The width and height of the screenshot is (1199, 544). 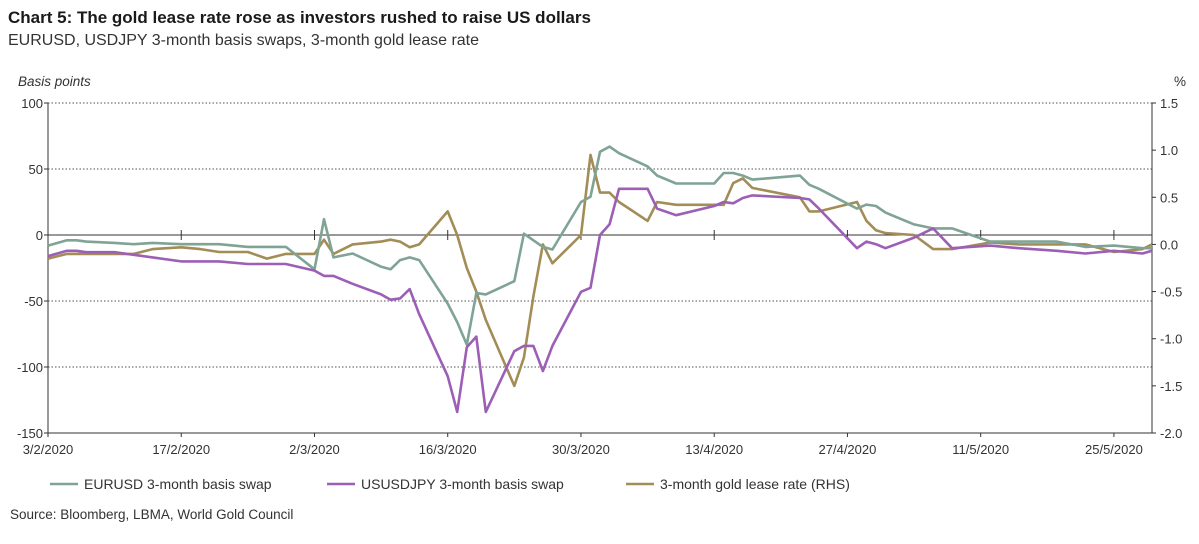 What do you see at coordinates (1171, 386) in the screenshot?
I see `y2-tick-label: -1.5` at bounding box center [1171, 386].